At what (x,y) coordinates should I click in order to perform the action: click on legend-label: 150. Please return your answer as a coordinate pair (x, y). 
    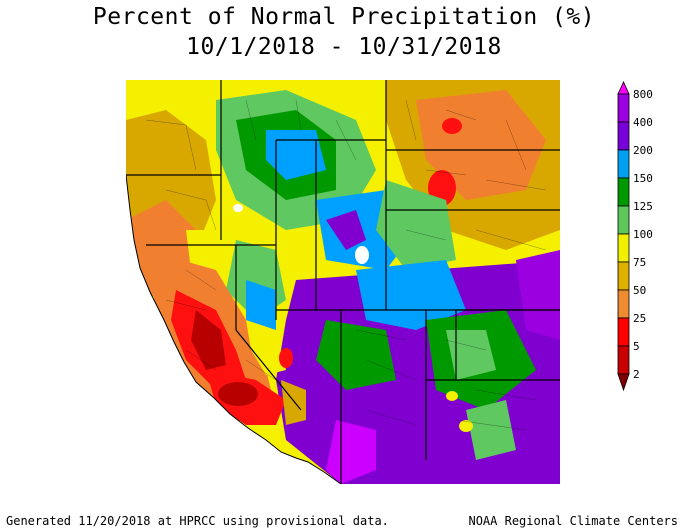
    Looking at the image, I should click on (643, 178).